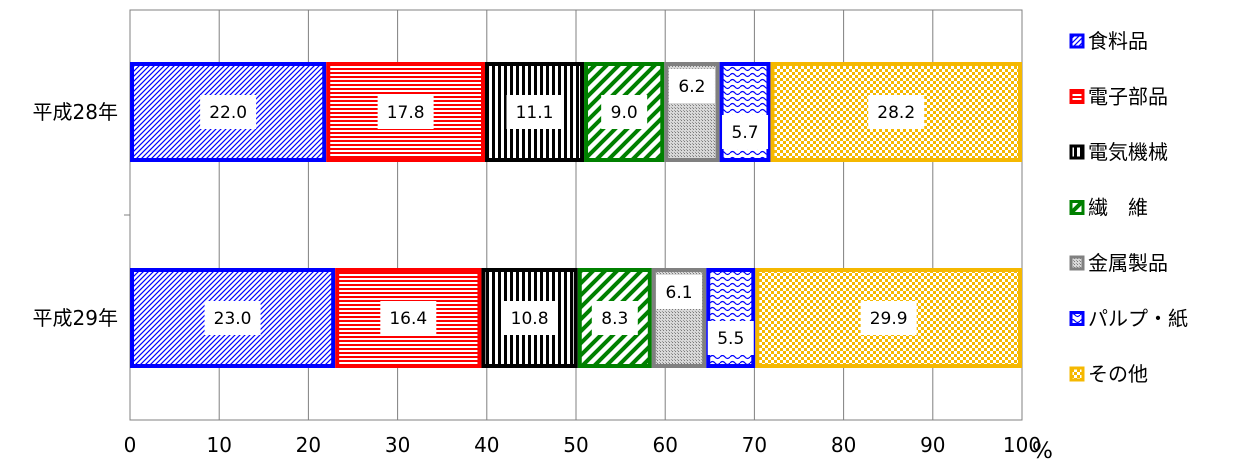 This screenshot has width=1234, height=465. I want to click on x-tick-label: 40, so click(486, 445).